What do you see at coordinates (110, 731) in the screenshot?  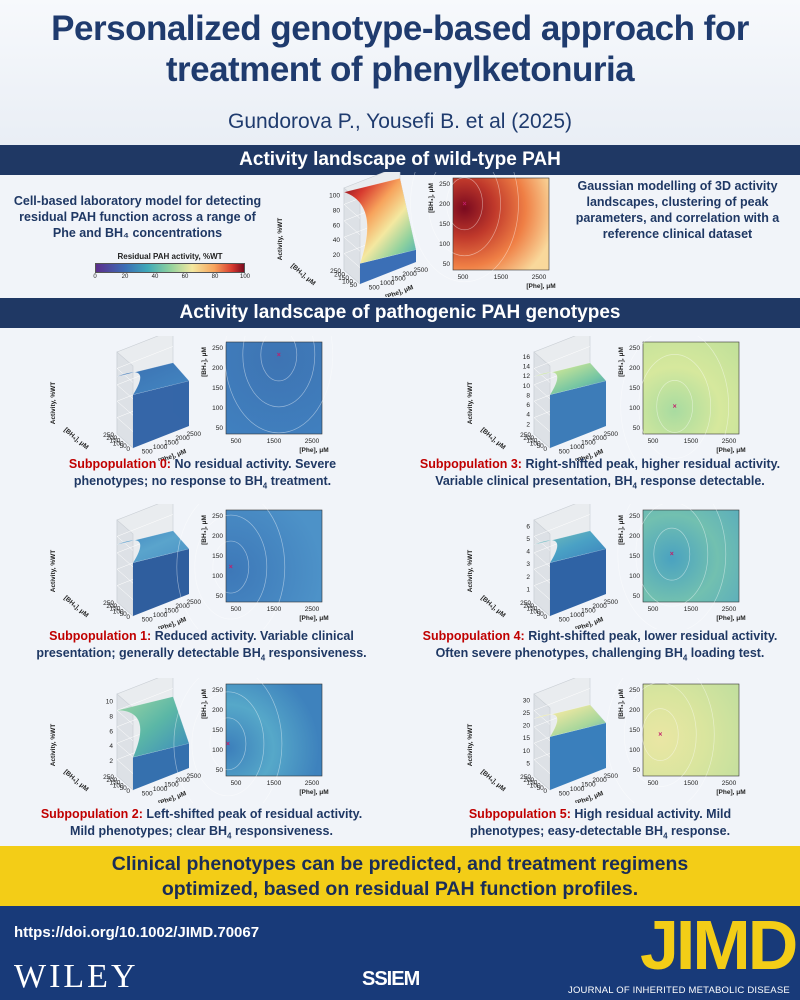 I see `z-axis-ticks: 2 4 6 8 10` at bounding box center [110, 731].